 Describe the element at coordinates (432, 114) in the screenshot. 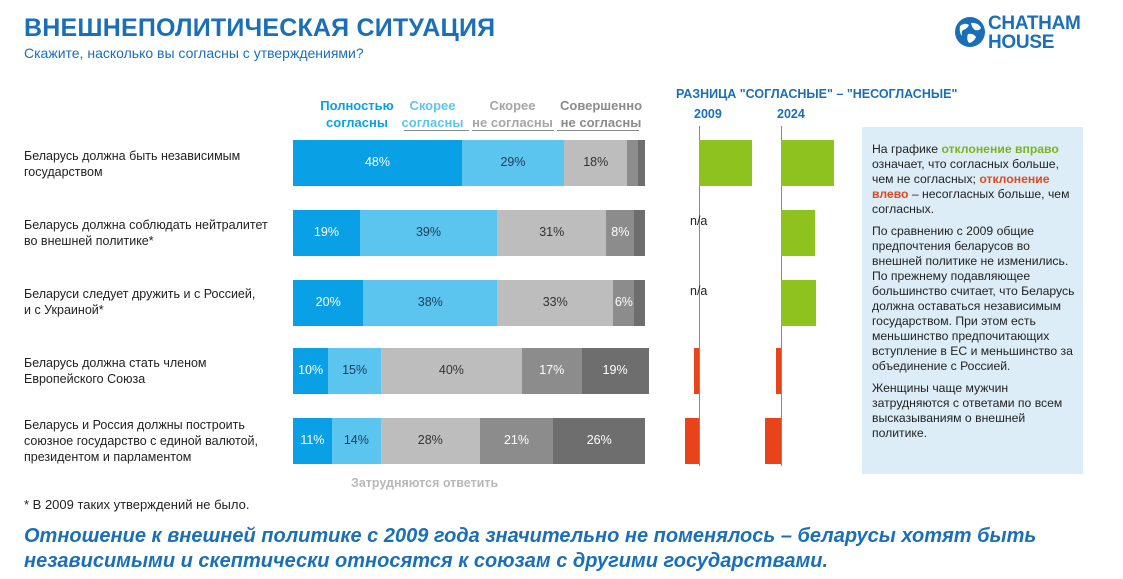

I see `header-rather-agree: Скорее согласны` at that location.